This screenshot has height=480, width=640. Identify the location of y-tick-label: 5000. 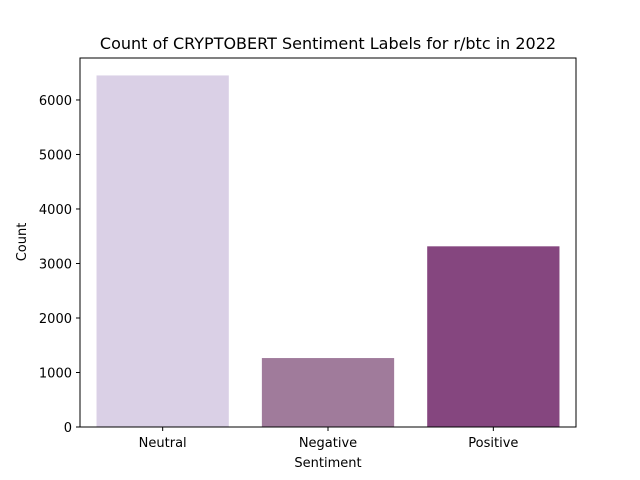
(55, 155).